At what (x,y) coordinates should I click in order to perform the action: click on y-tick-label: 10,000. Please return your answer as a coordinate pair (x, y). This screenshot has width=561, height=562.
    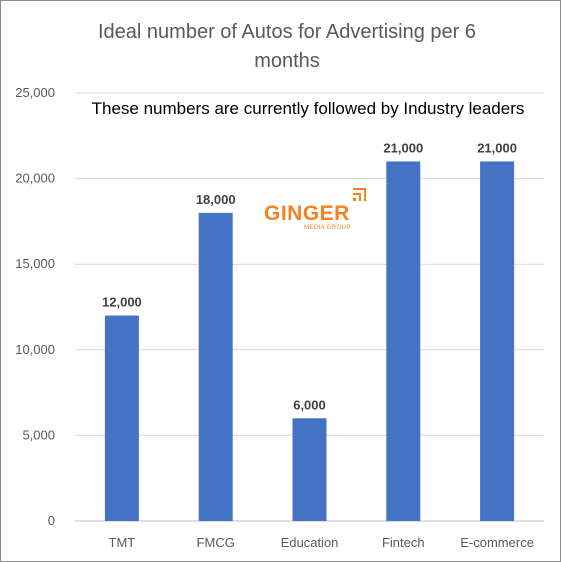
    Looking at the image, I should click on (35, 349).